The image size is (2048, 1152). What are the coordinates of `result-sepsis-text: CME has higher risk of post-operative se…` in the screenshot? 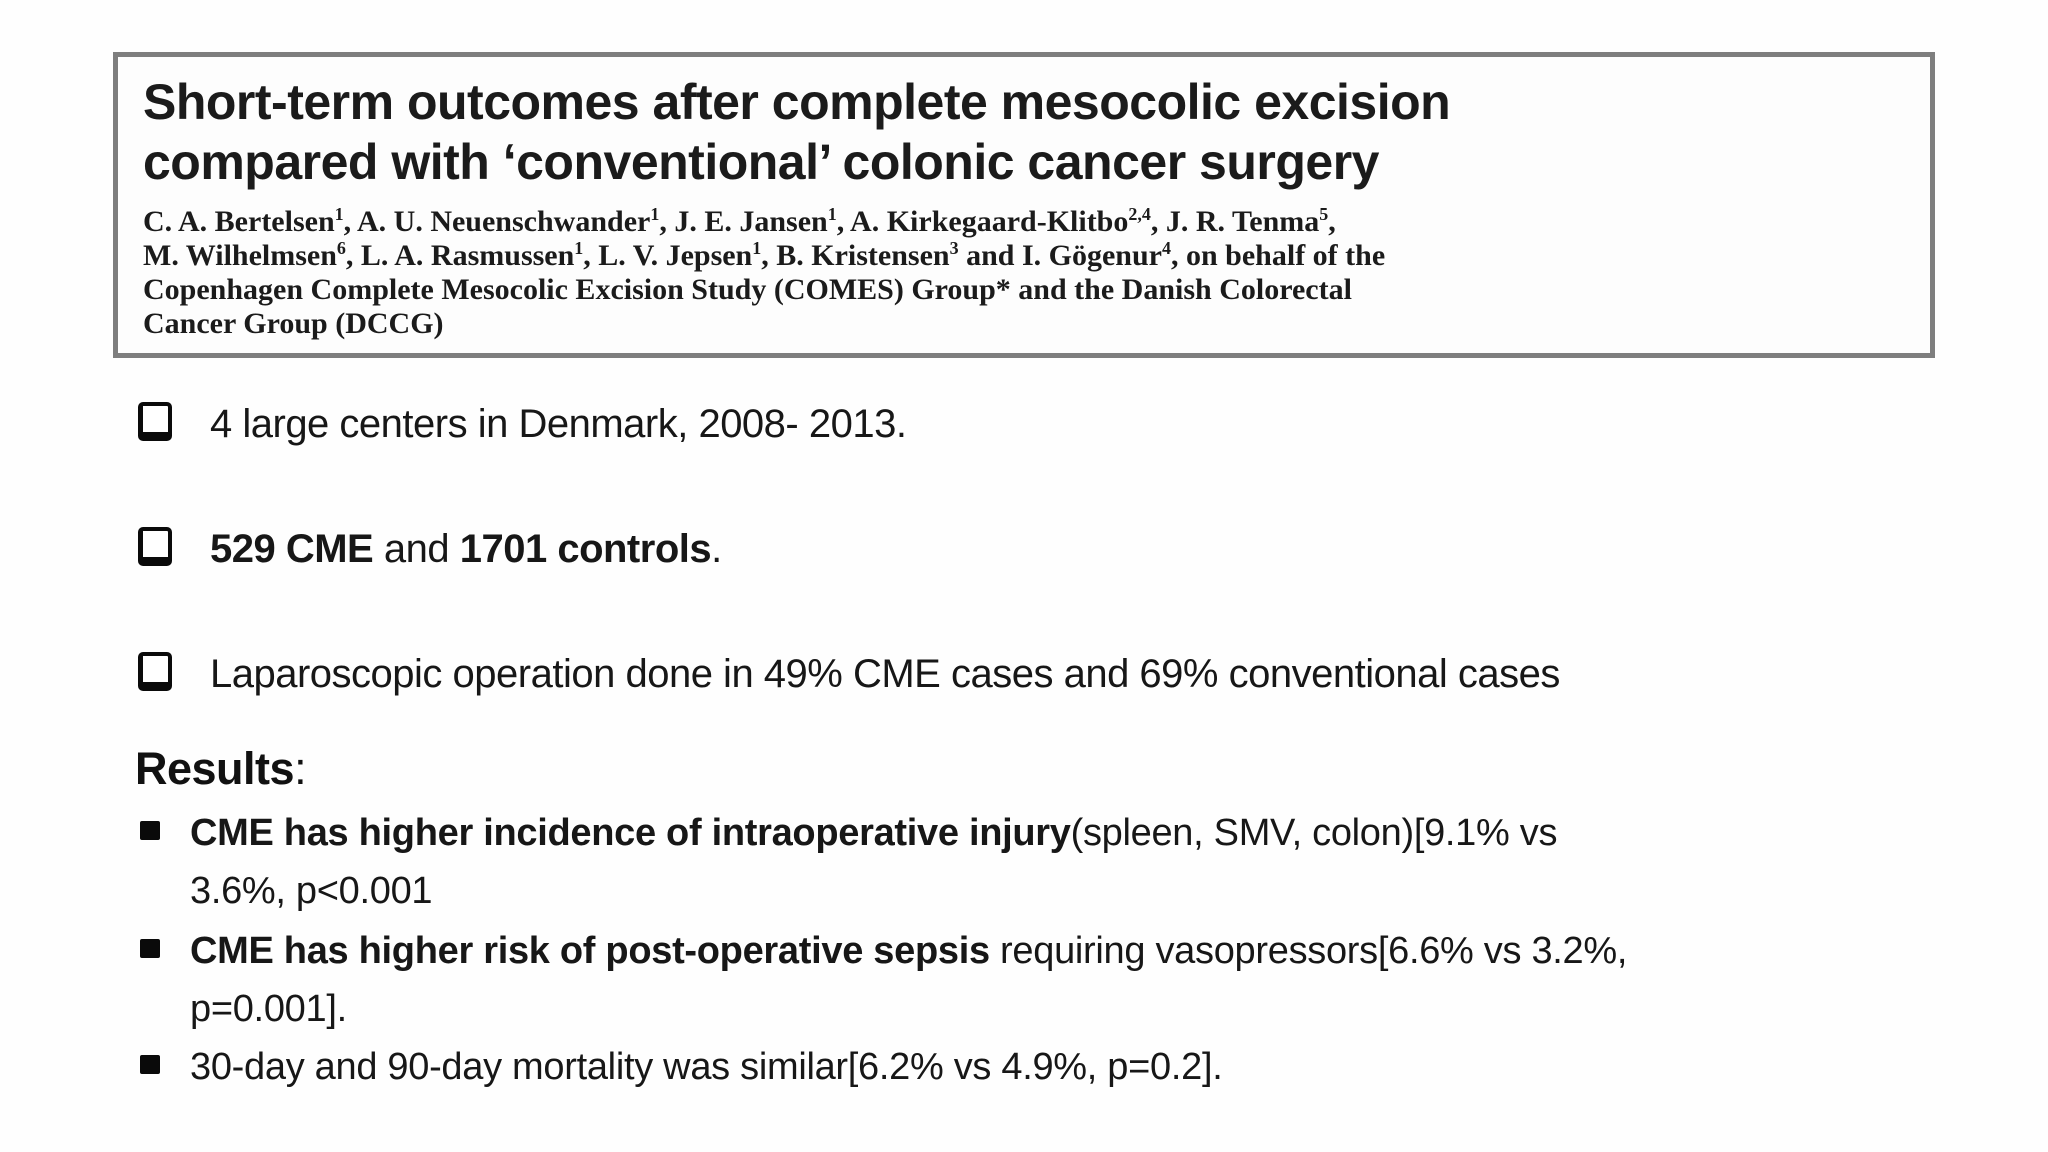 It's located at (908, 980).